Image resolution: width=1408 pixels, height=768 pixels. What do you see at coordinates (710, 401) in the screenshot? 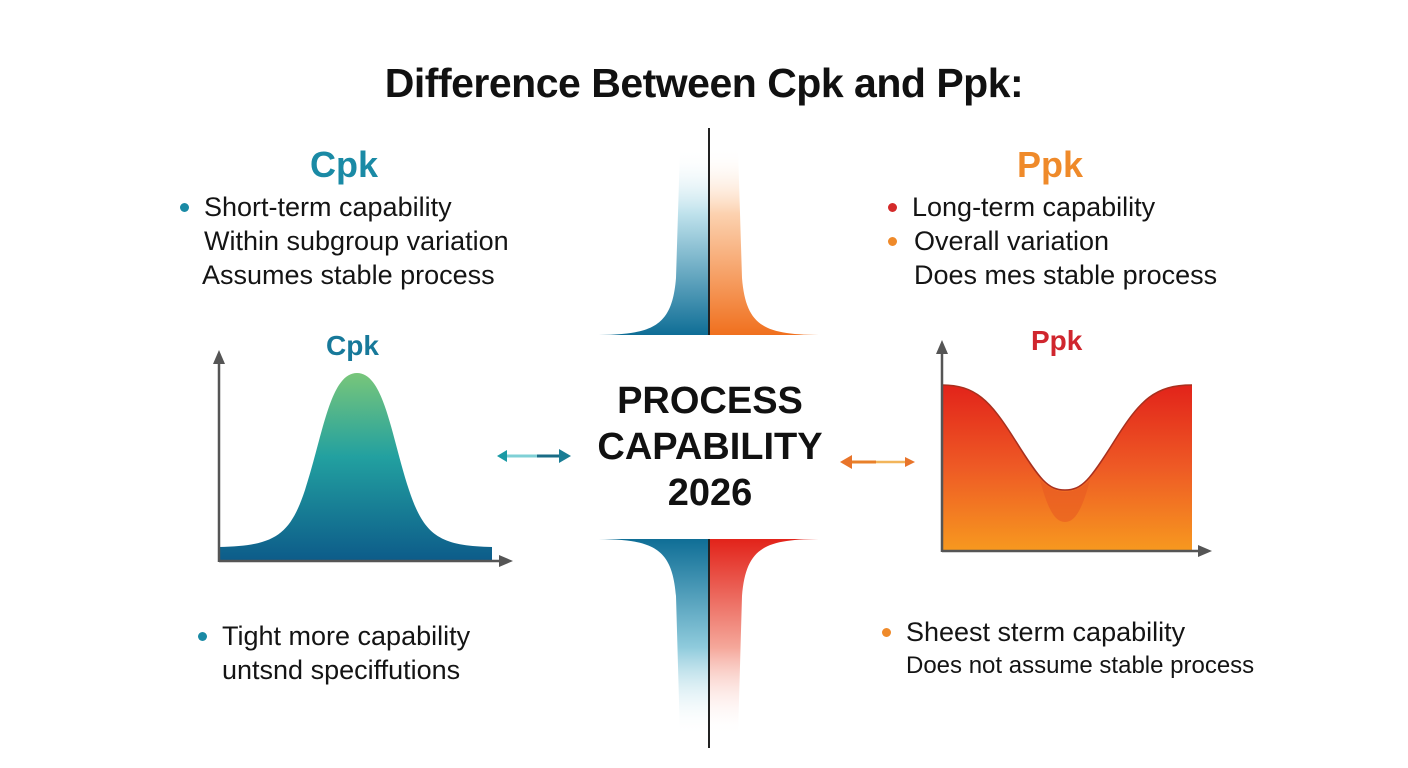
I see `center-title-line: PROCESS` at bounding box center [710, 401].